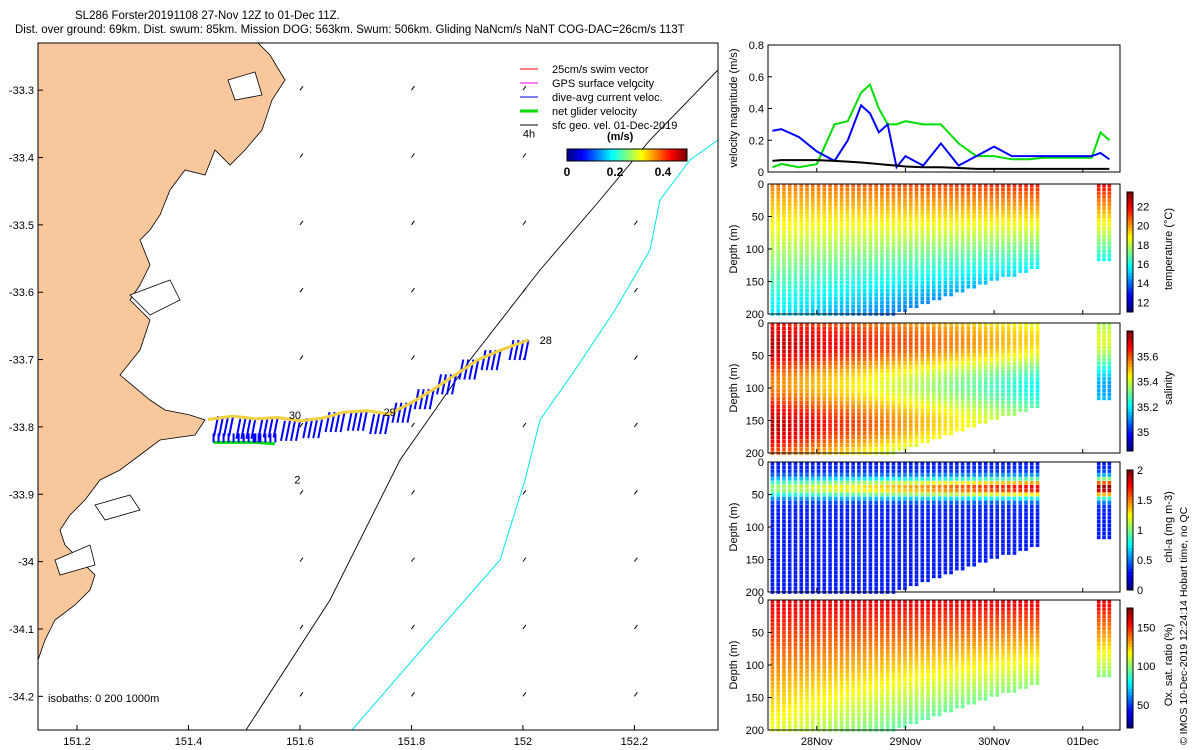 The height and width of the screenshot is (750, 1200). Describe the element at coordinates (546, 341) in the screenshot. I see `map-annotation: 28` at that location.